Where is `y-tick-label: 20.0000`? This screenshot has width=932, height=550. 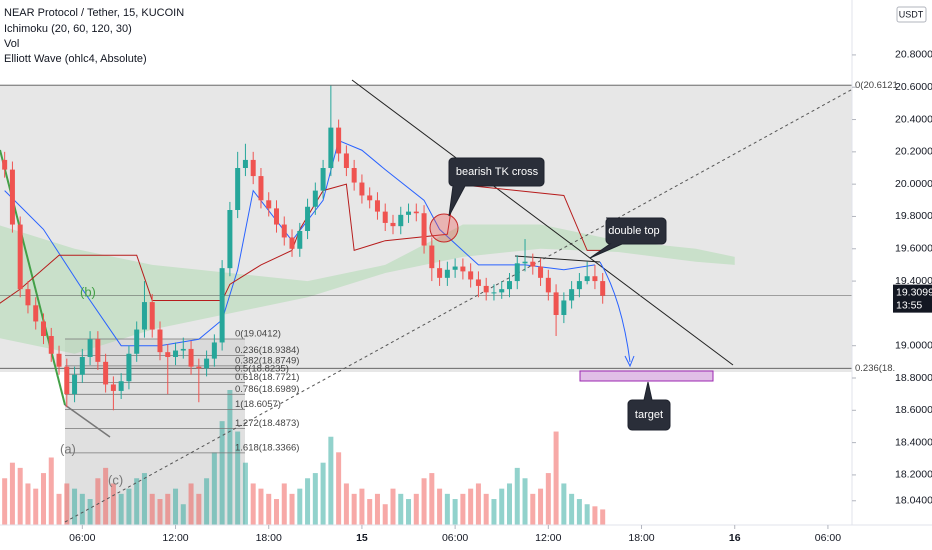 y-tick-label: 20.0000 is located at coordinates (913, 184).